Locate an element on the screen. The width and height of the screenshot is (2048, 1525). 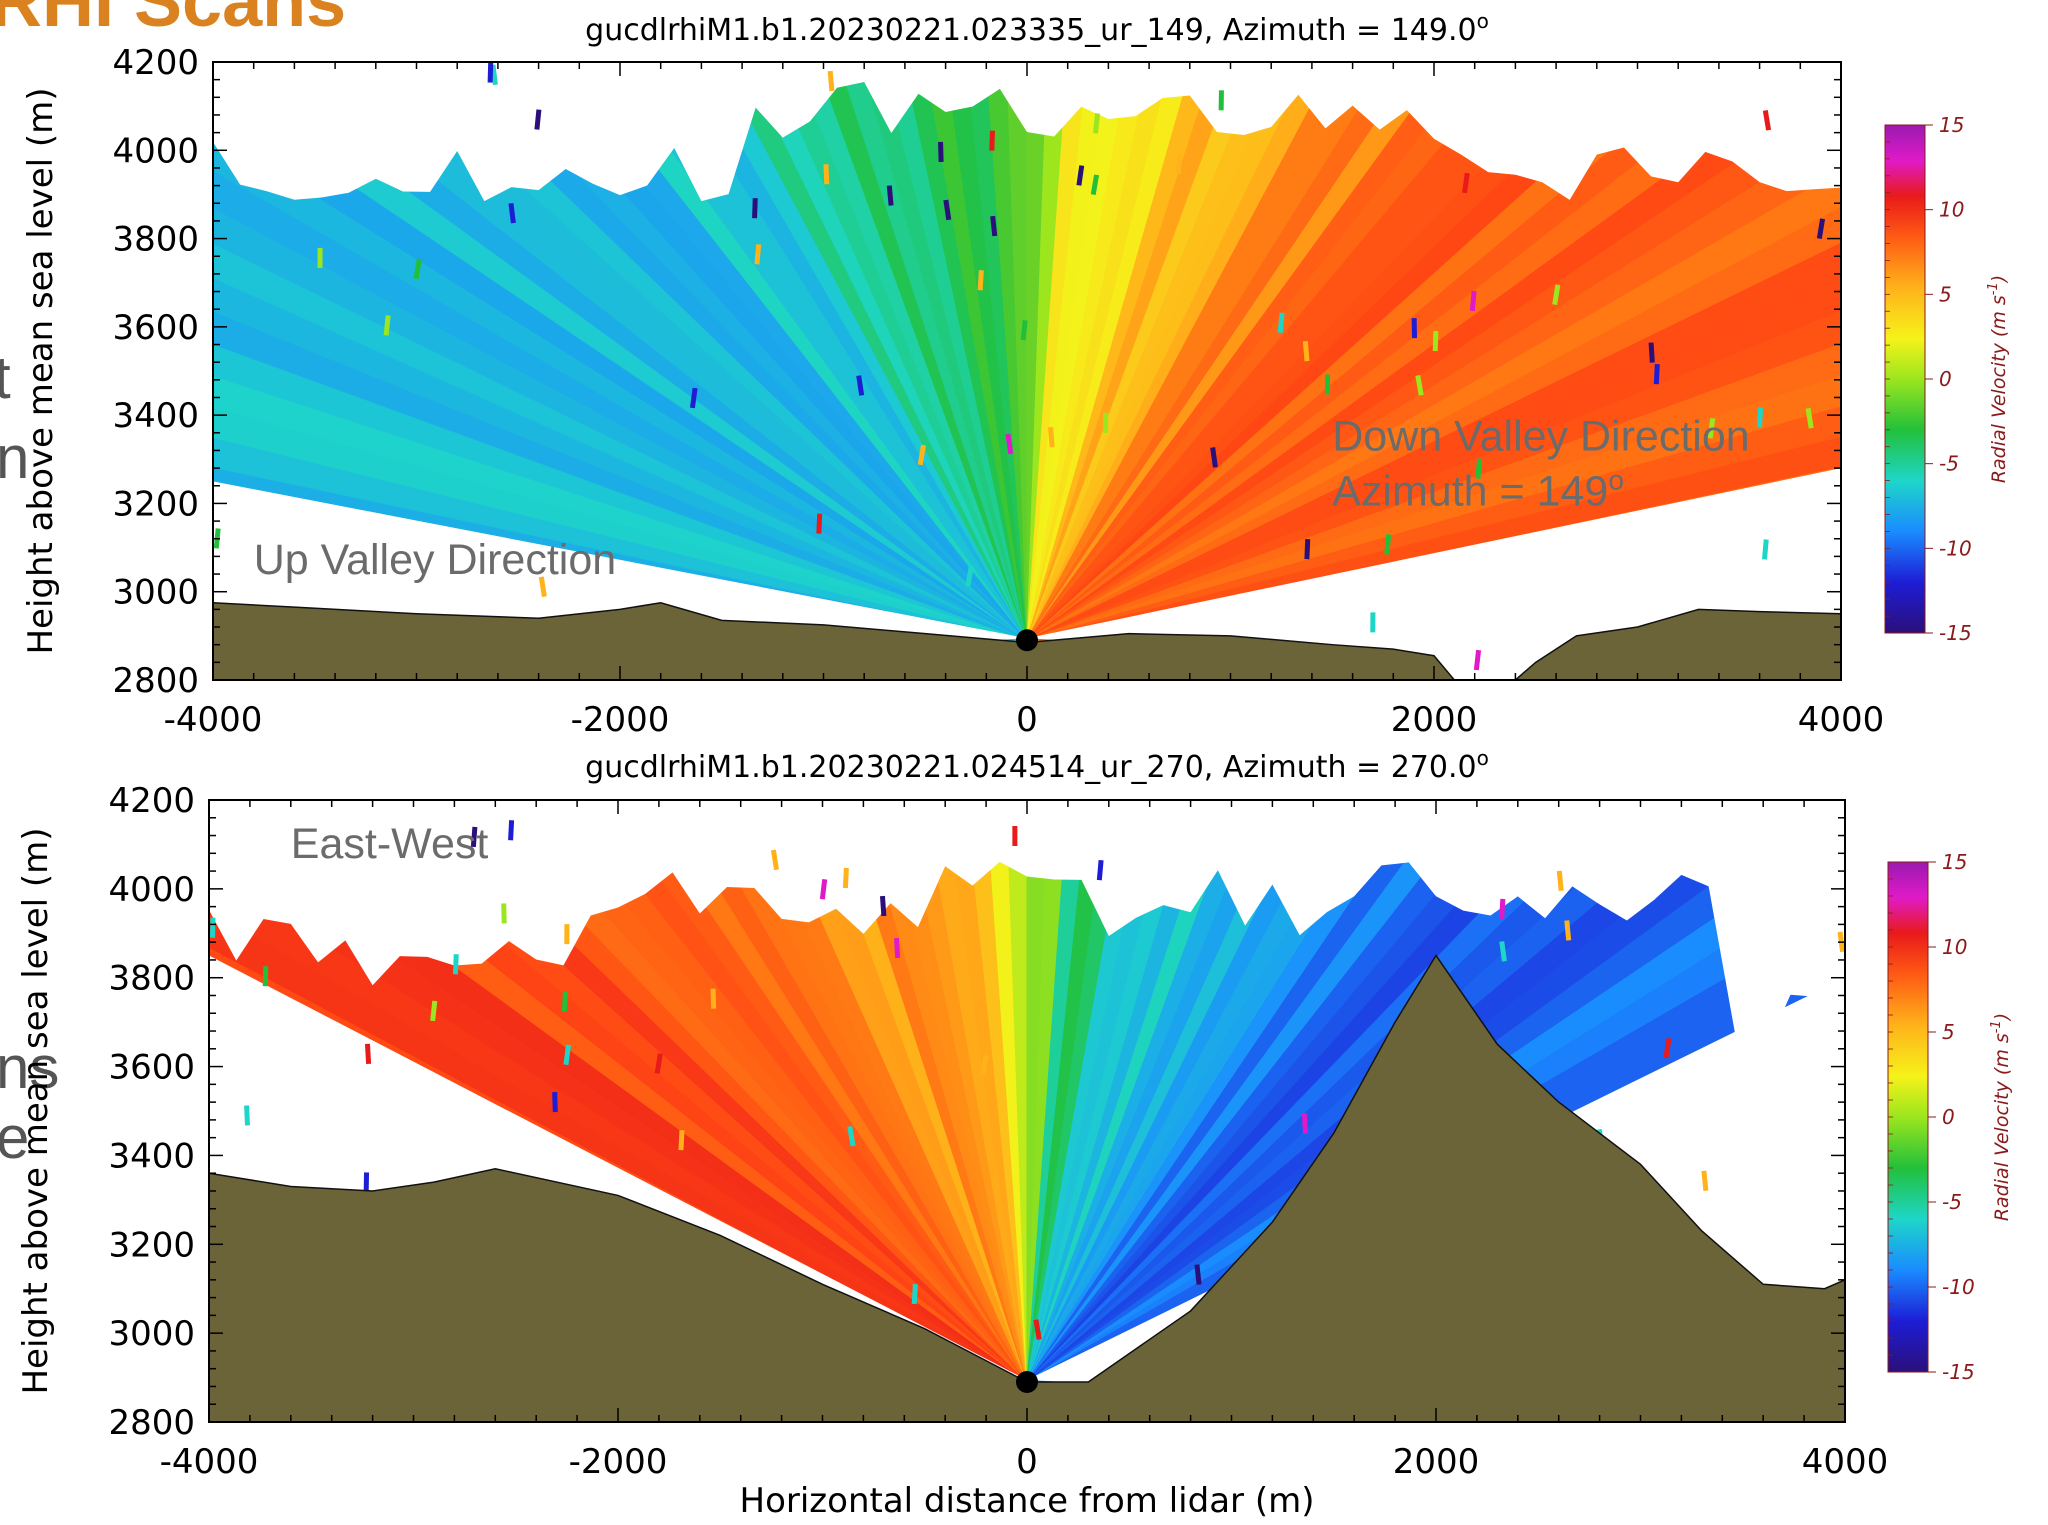
annotation-text: Down Valley Direction is located at coordinates (1540, 436).